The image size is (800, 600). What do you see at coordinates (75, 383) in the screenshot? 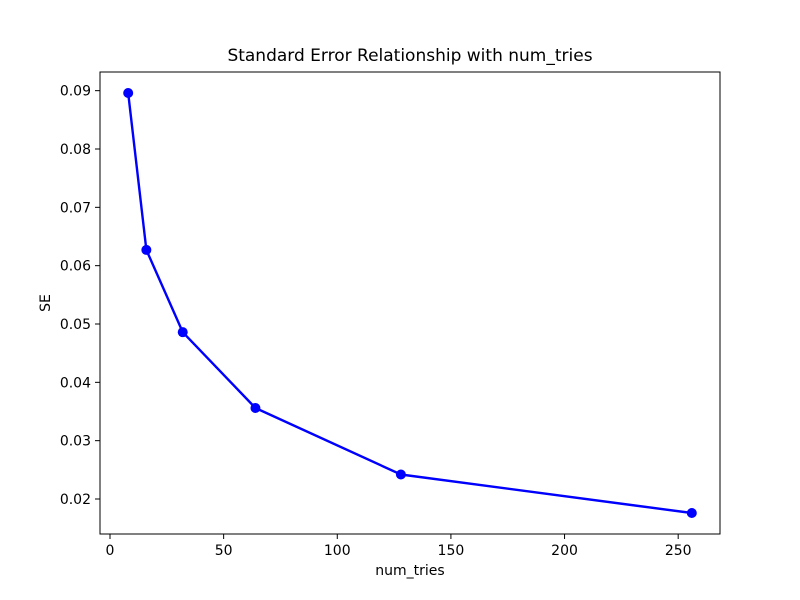
I see `y-tick-label: 0.04` at bounding box center [75, 383].